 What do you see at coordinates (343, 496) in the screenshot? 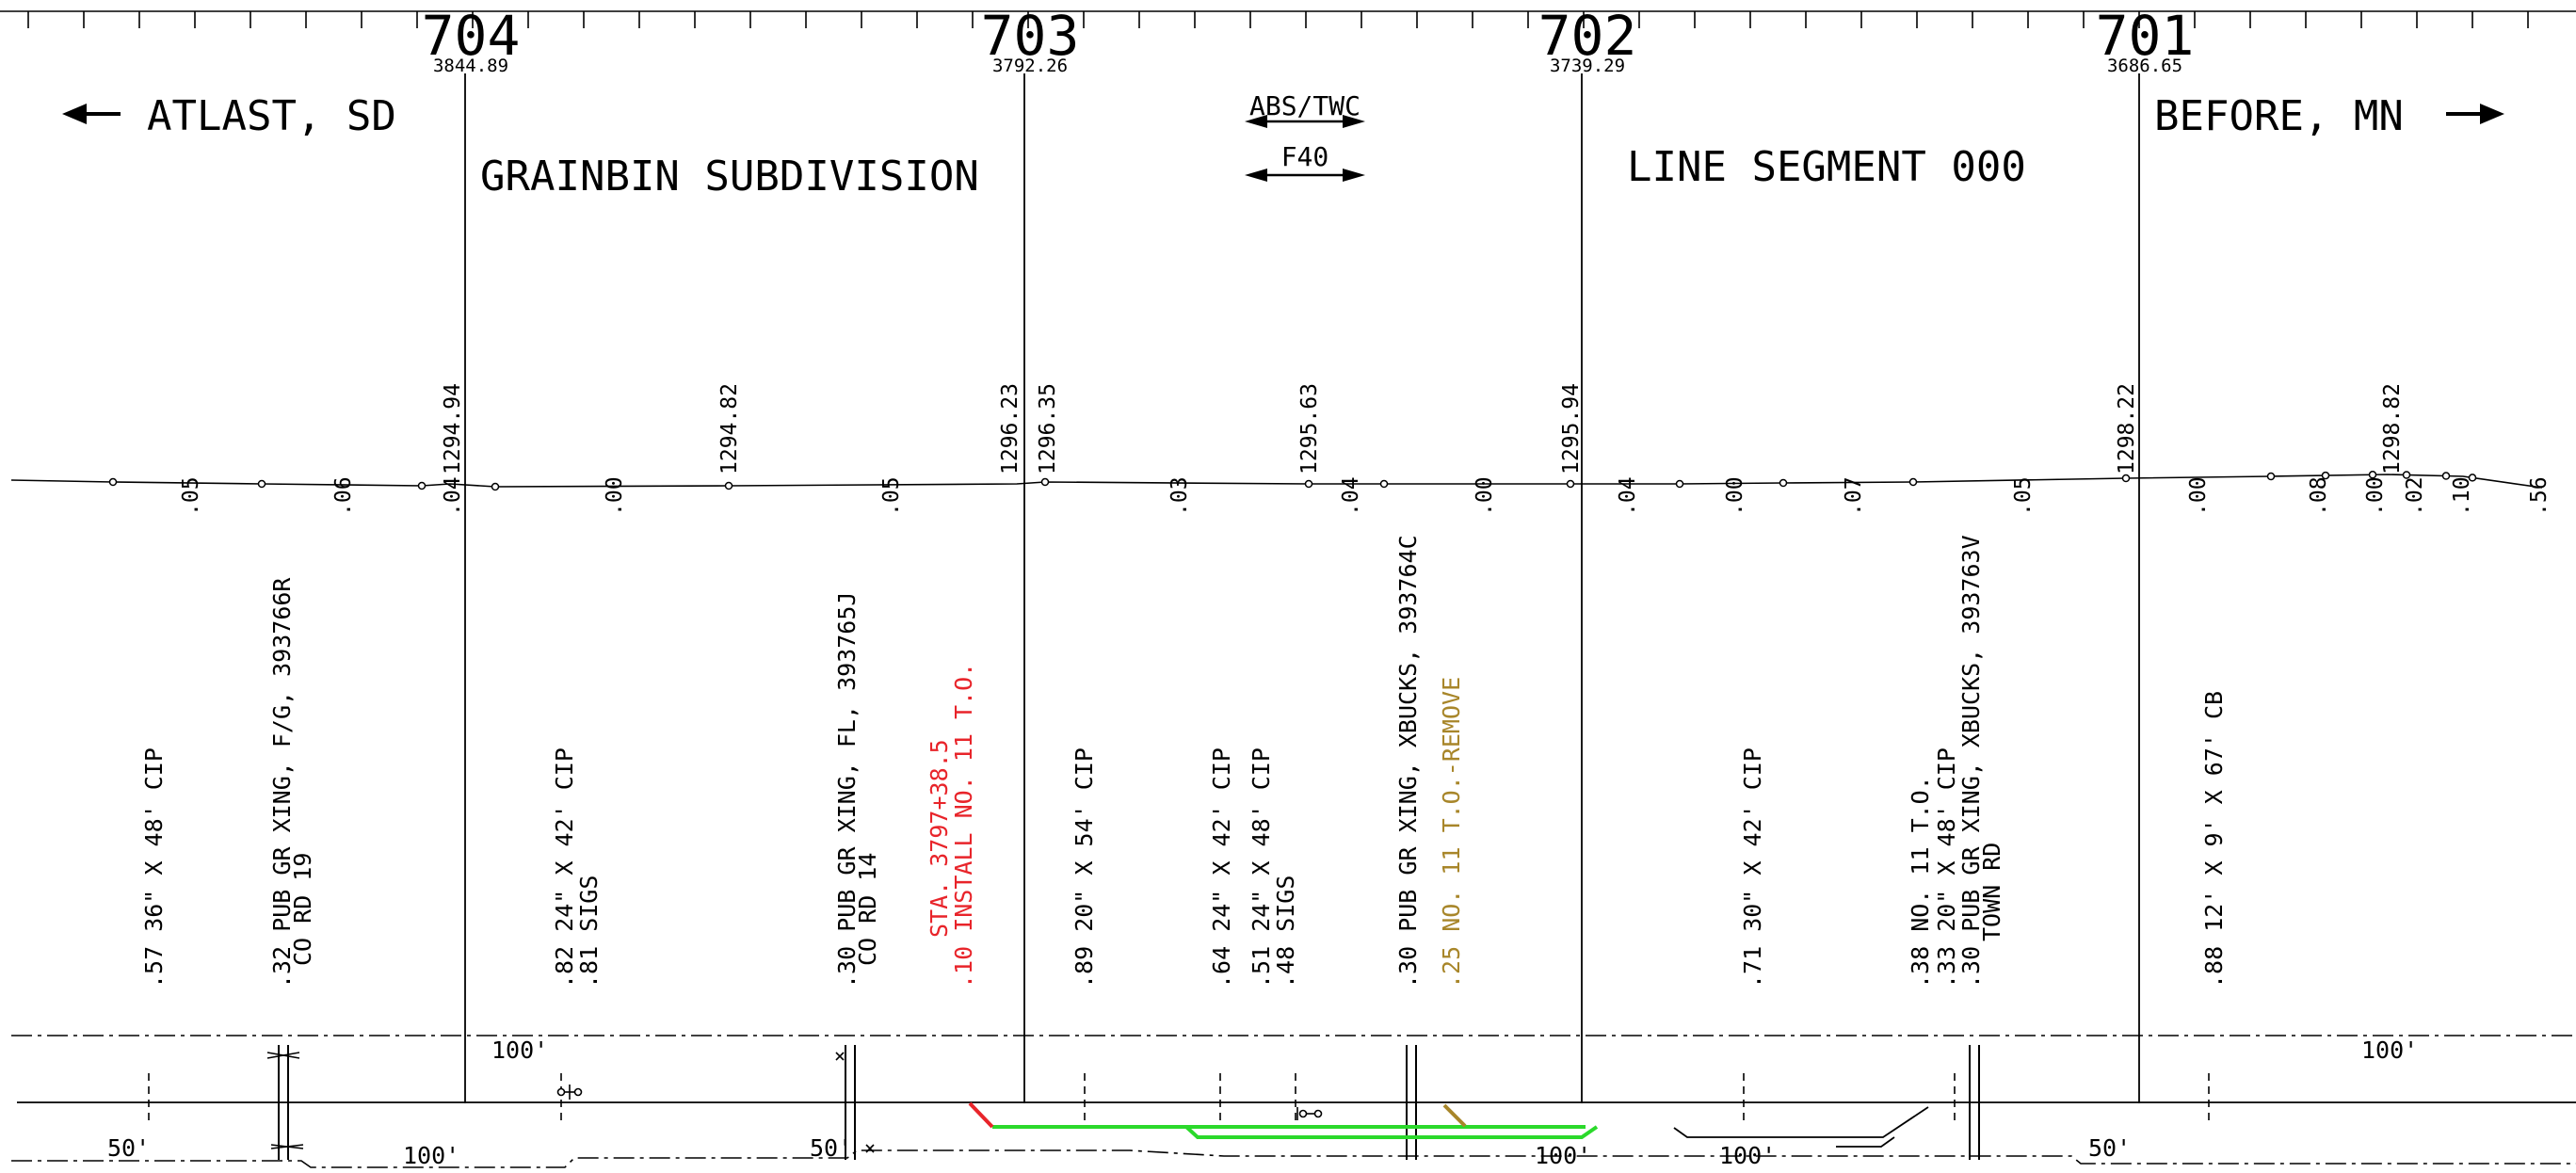
I see `grade-label: .06` at bounding box center [343, 496].